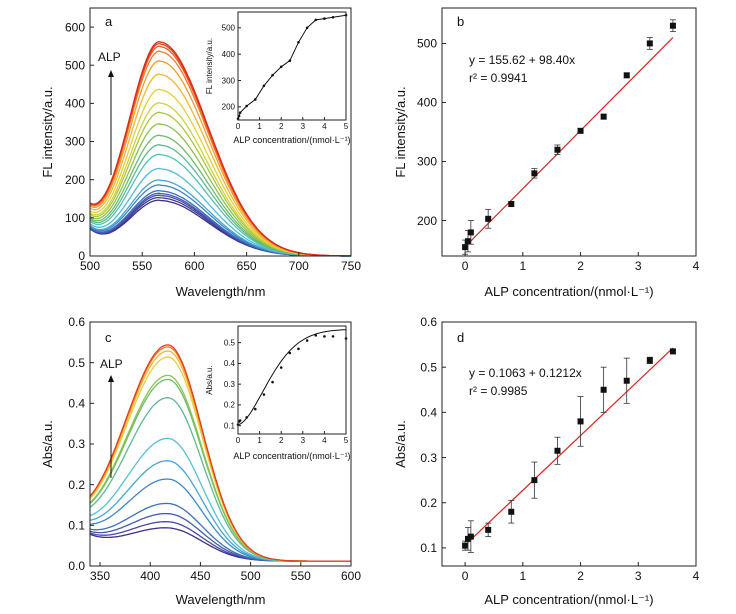  I want to click on panel-b-ytick-label: 500, so click(427, 44).